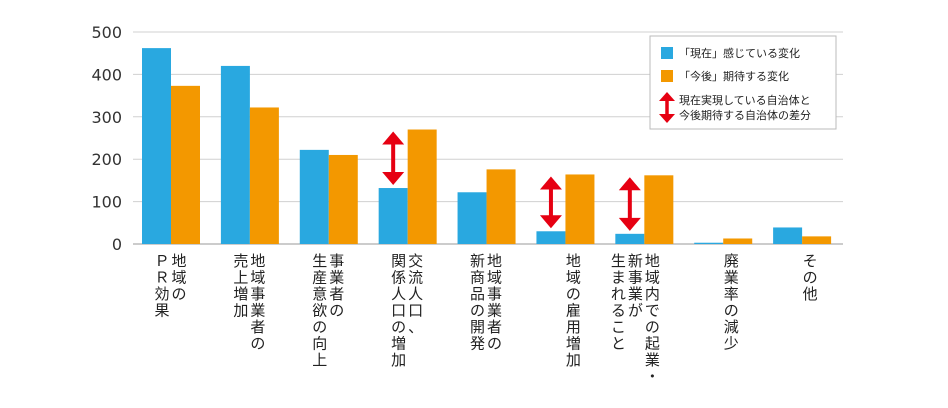 This screenshot has width=948, height=408. Describe the element at coordinates (731, 302) in the screenshot. I see `x-category-label: 廃業率の減少` at that location.